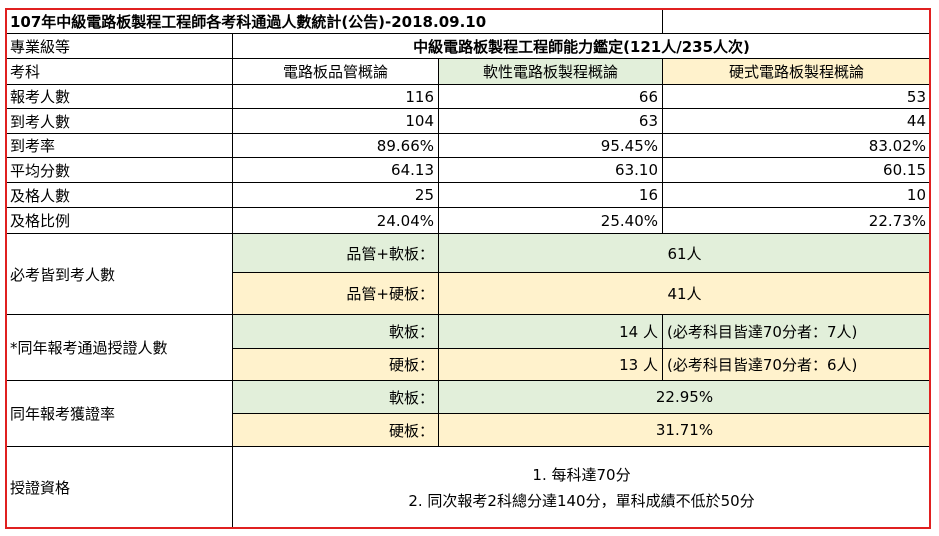 This screenshot has height=536, width=939. What do you see at coordinates (684, 253) in the screenshot?
I see `item-value: 61人` at bounding box center [684, 253].